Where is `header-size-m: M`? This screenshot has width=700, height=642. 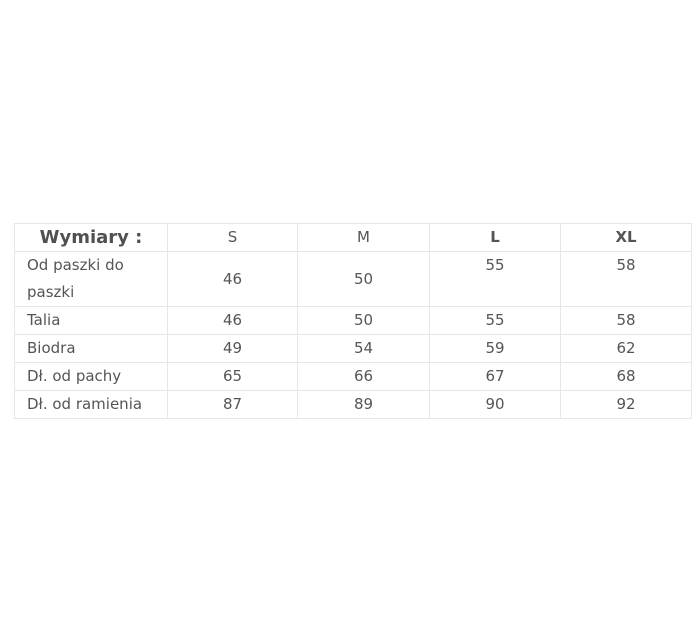
header-size-m: M is located at coordinates (363, 237).